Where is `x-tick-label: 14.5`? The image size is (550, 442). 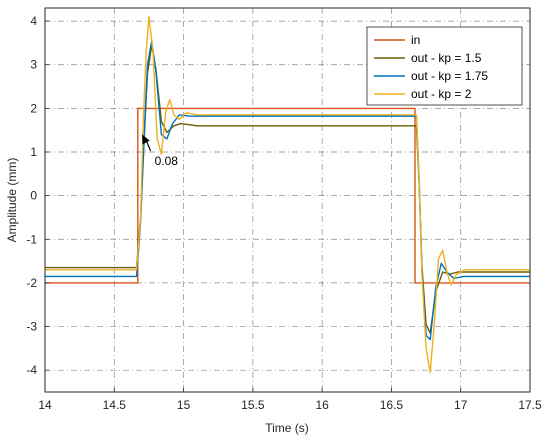
x-tick-label: 14.5 is located at coordinates (115, 405).